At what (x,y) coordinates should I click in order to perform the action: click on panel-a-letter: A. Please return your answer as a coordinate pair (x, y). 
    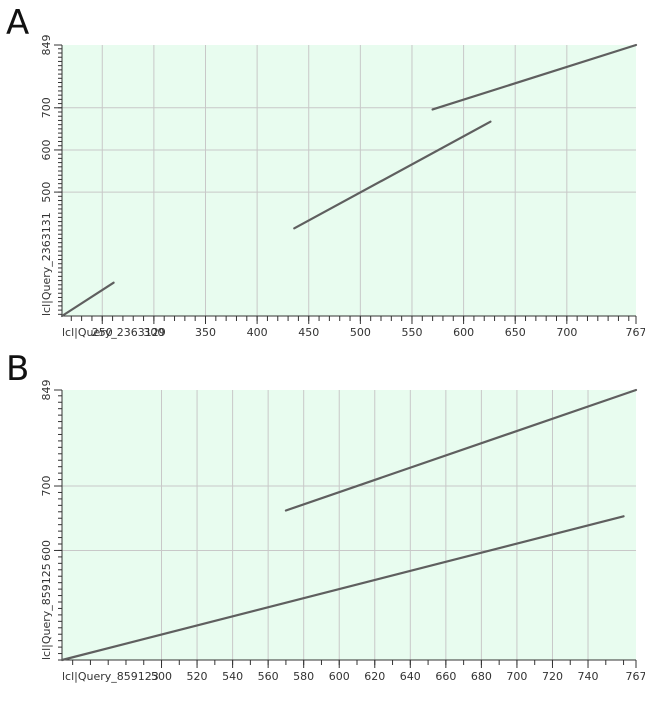
    Looking at the image, I should click on (18, 23).